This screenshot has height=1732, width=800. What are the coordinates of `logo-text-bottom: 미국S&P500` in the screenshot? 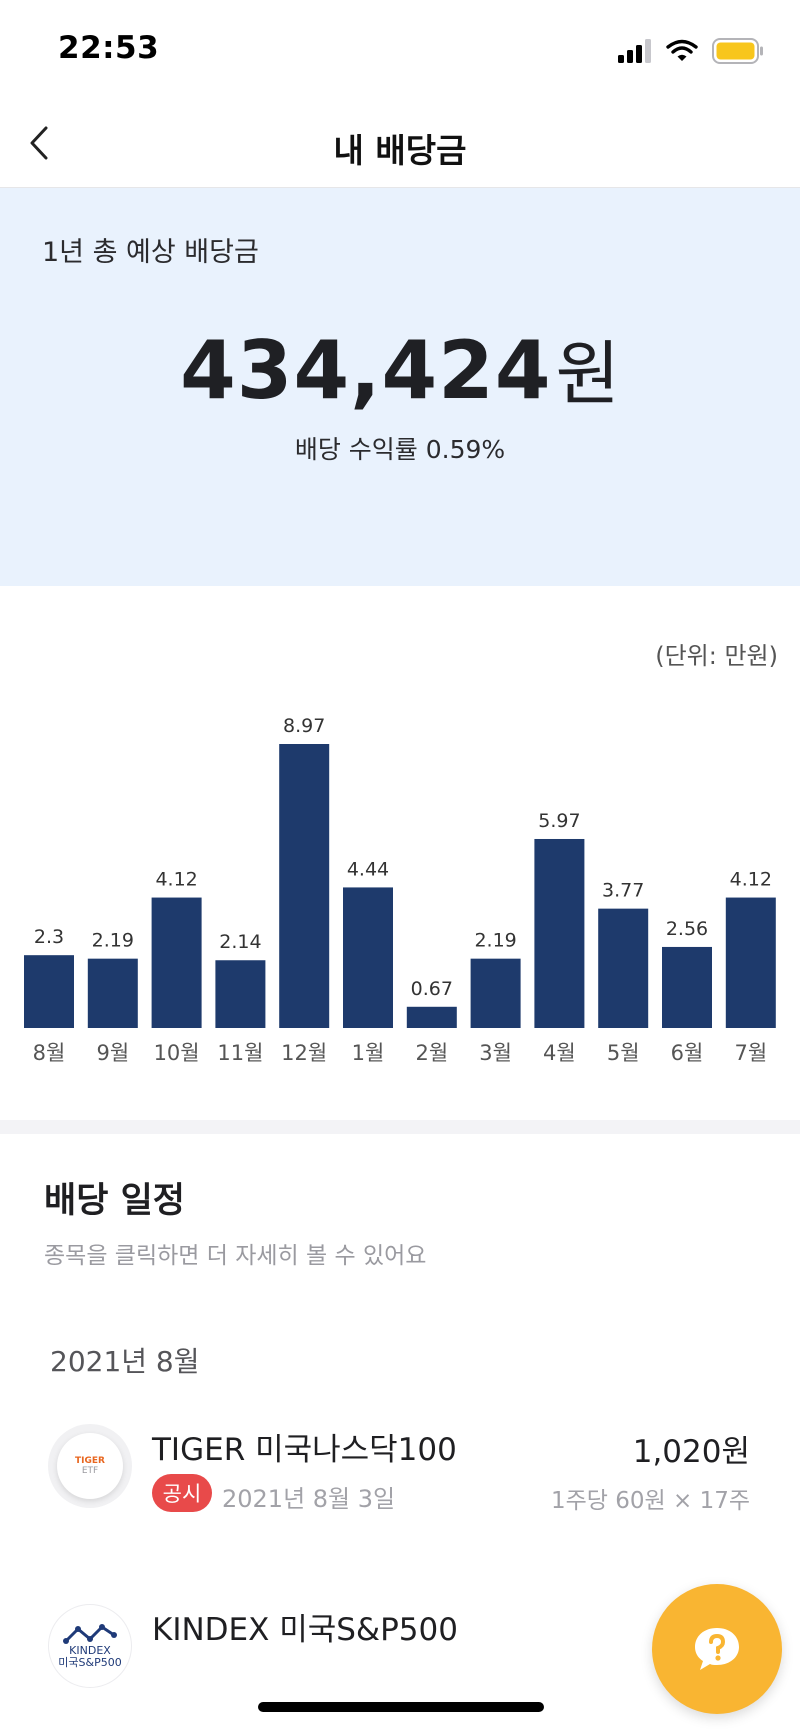 It's located at (90, 1662).